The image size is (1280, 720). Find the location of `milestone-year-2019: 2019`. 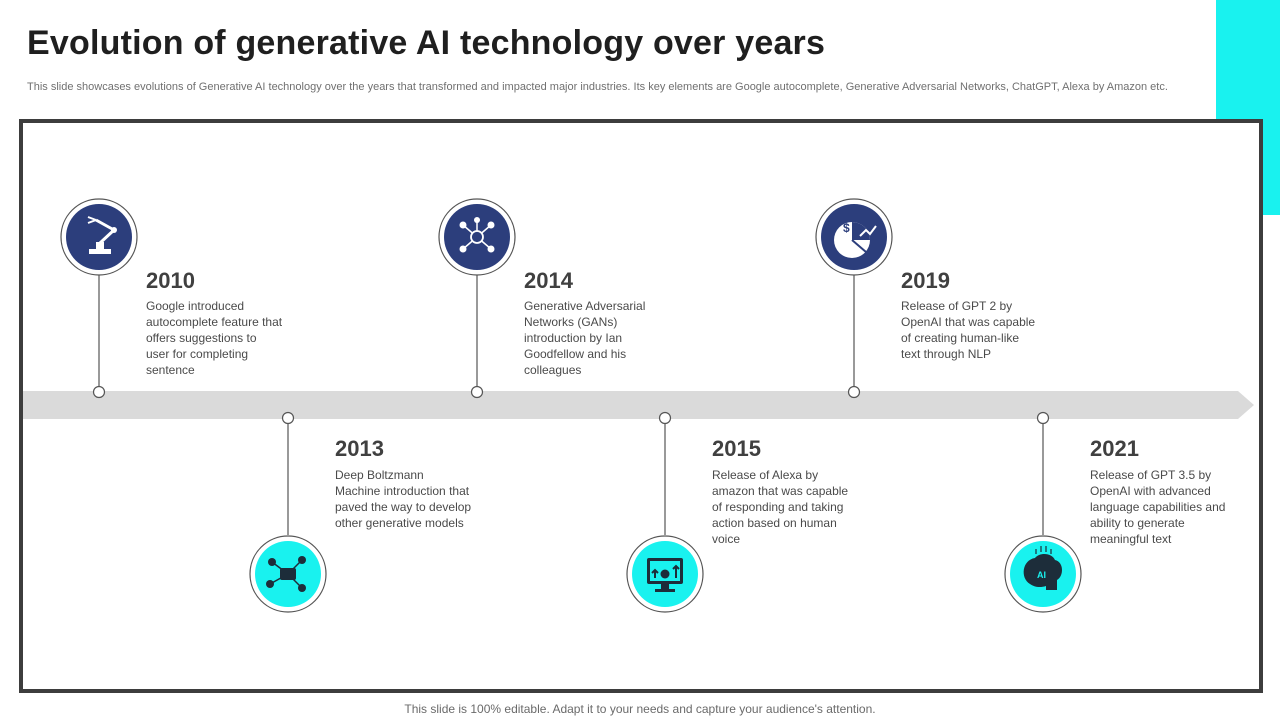

milestone-year-2019: 2019 is located at coordinates (925, 280).